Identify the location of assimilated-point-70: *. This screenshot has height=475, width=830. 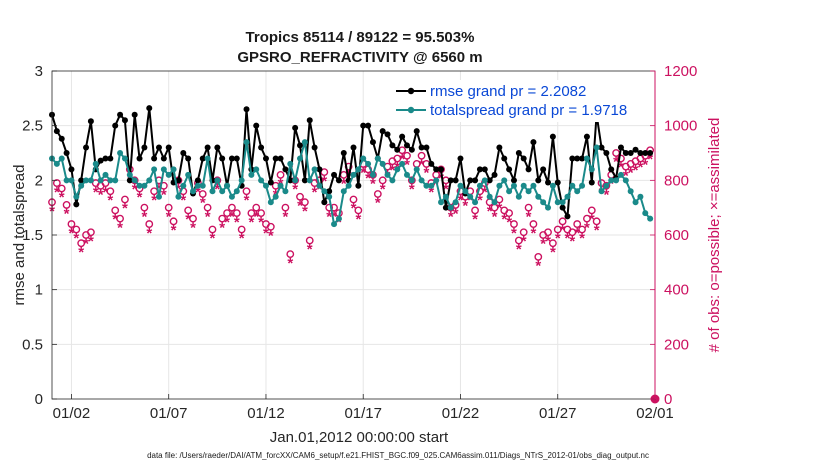
(392, 170).